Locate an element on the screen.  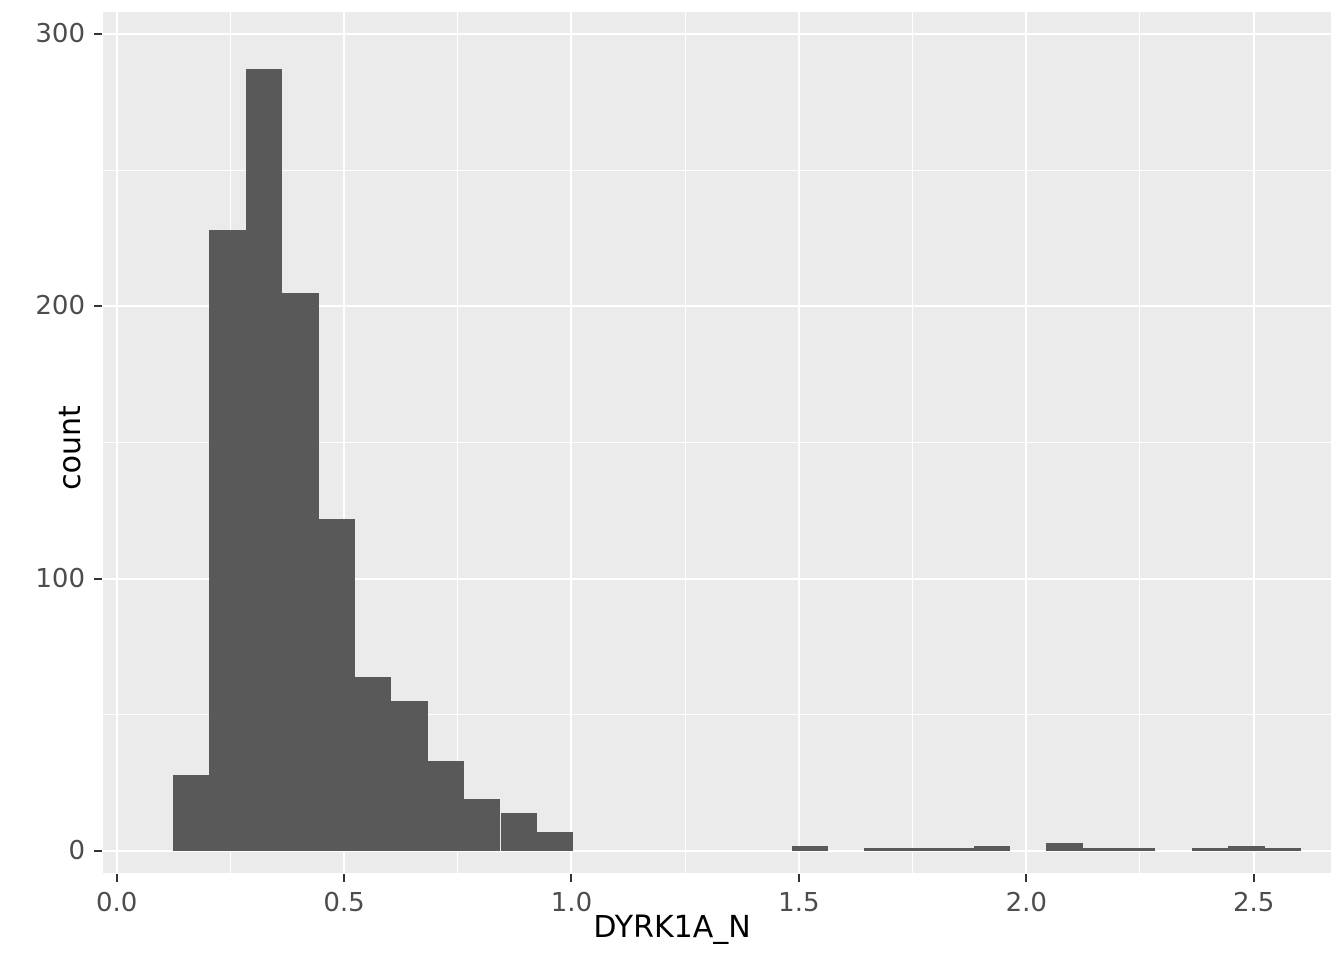
x-axis-title: DYRK1A_N is located at coordinates (672, 927).